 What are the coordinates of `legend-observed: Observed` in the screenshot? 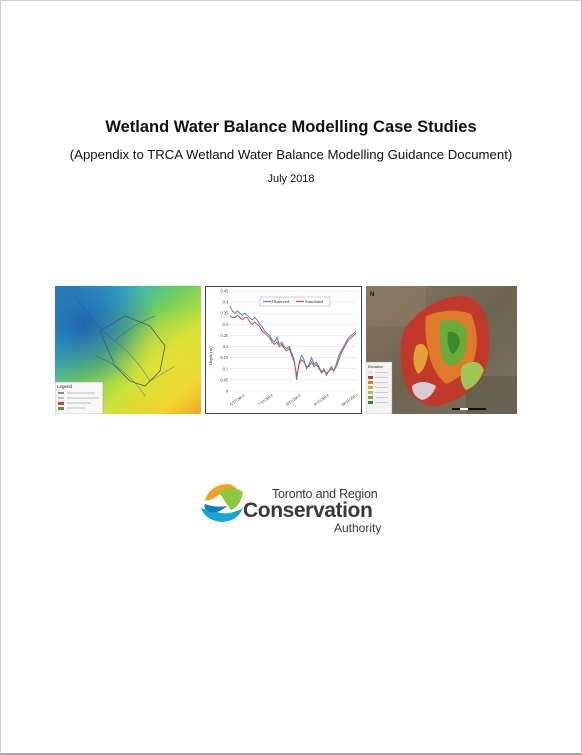 It's located at (281, 301).